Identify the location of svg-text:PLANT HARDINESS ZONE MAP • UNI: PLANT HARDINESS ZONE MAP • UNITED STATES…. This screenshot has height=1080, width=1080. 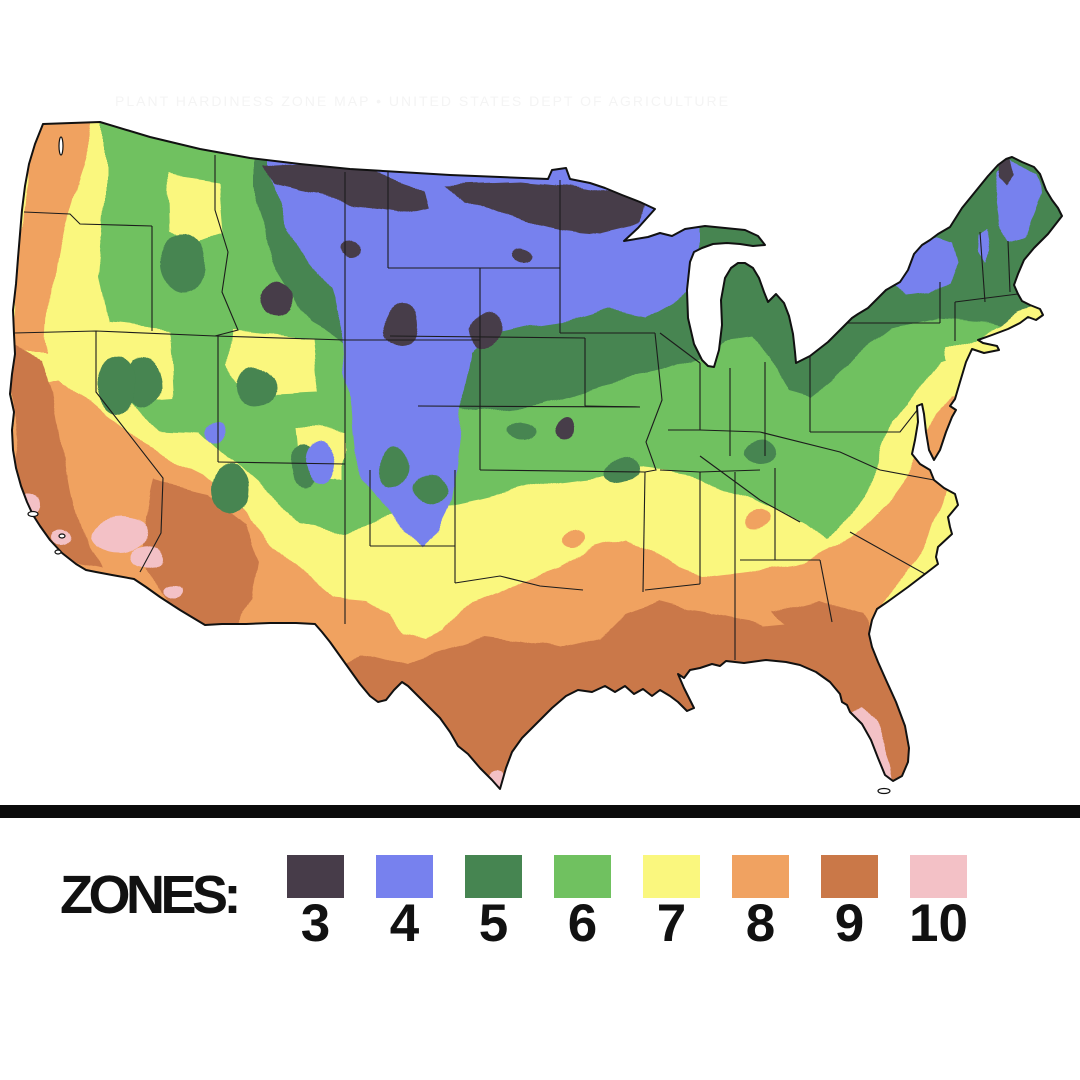
(422, 101).